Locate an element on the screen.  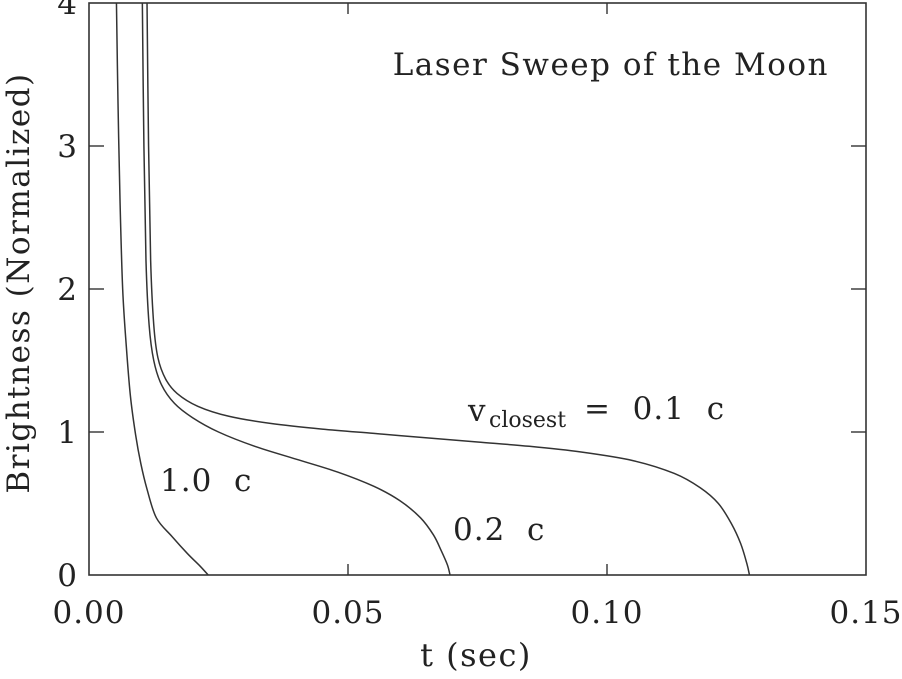
chart-title: Laser Sweep of the Moon is located at coordinates (611, 65).